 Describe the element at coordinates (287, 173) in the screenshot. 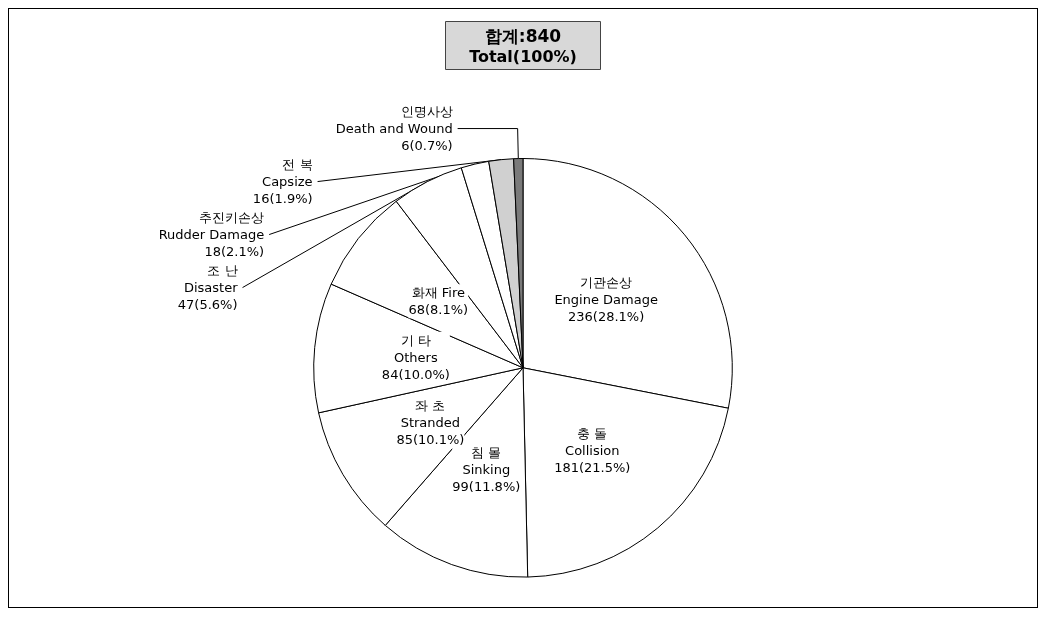

I see `slice-label: 전 복 Capsize` at that location.